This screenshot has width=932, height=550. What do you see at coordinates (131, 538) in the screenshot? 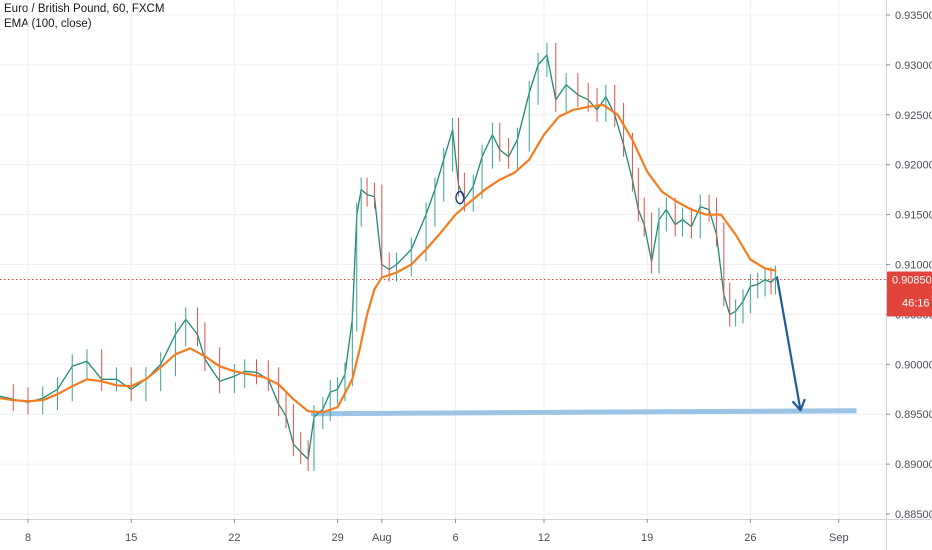
I see `time-tick-label: 15` at bounding box center [131, 538].